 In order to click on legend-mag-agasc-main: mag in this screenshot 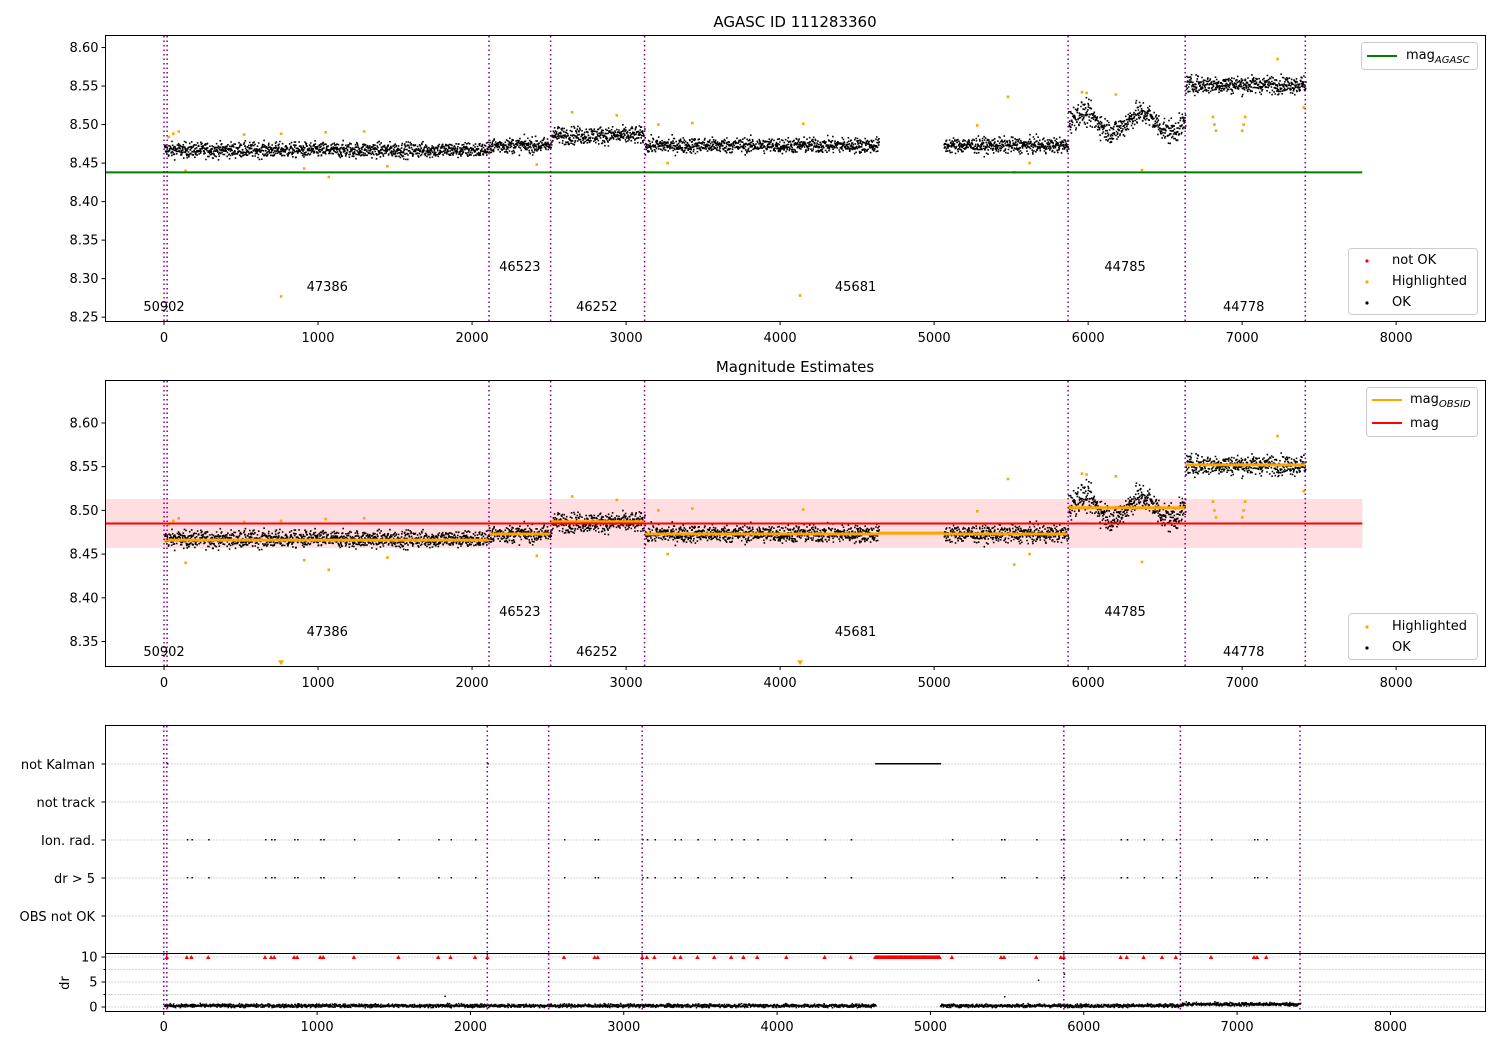, I will do `click(1420, 55)`.